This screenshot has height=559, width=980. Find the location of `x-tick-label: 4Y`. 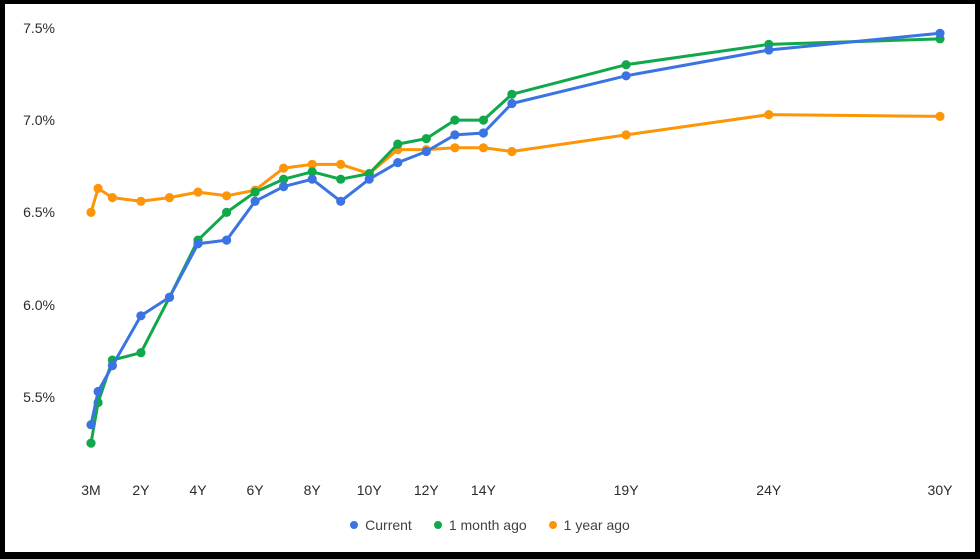

x-tick-label: 4Y is located at coordinates (198, 490).